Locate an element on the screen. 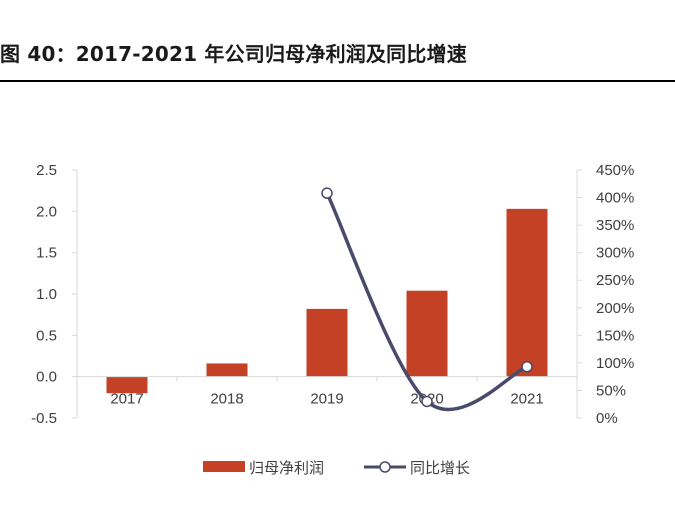 Image resolution: width=675 pixels, height=523 pixels. right-axis-tick-label: 200% is located at coordinates (615, 308).